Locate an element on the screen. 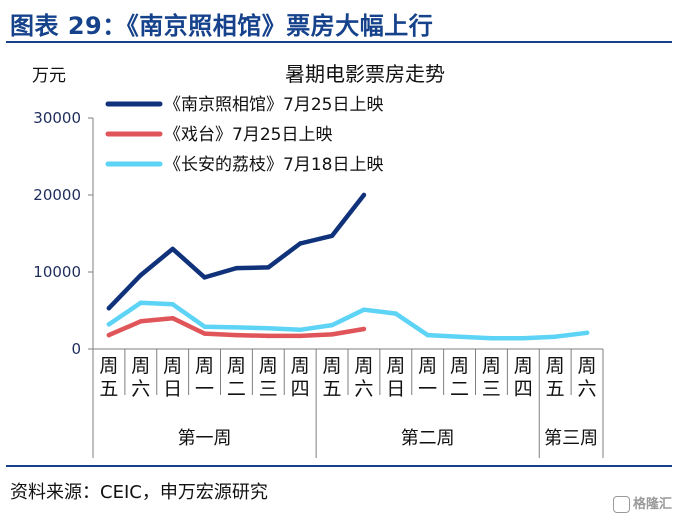 This screenshot has height=522, width=682. watermark: 格隆汇 is located at coordinates (642, 503).